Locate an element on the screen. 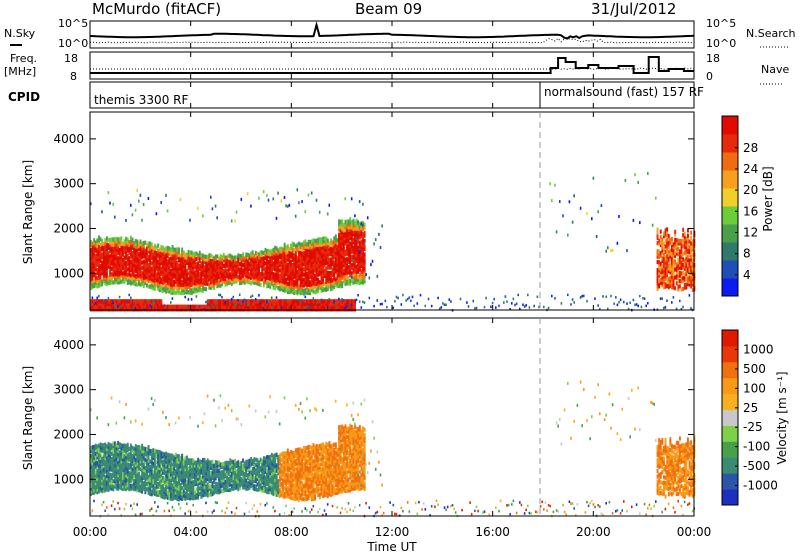 The image size is (800, 558). cpid-2: normalsound (fast) 157 RF is located at coordinates (624, 92).